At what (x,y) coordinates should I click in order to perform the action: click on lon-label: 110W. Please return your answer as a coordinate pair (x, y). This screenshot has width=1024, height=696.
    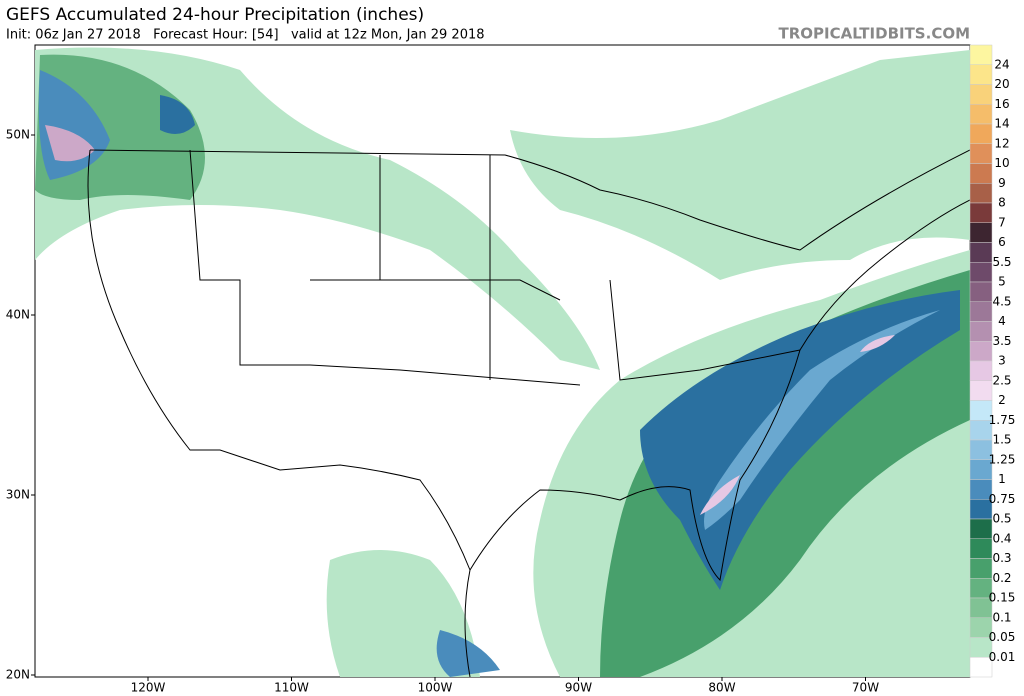
    Looking at the image, I should click on (291, 688).